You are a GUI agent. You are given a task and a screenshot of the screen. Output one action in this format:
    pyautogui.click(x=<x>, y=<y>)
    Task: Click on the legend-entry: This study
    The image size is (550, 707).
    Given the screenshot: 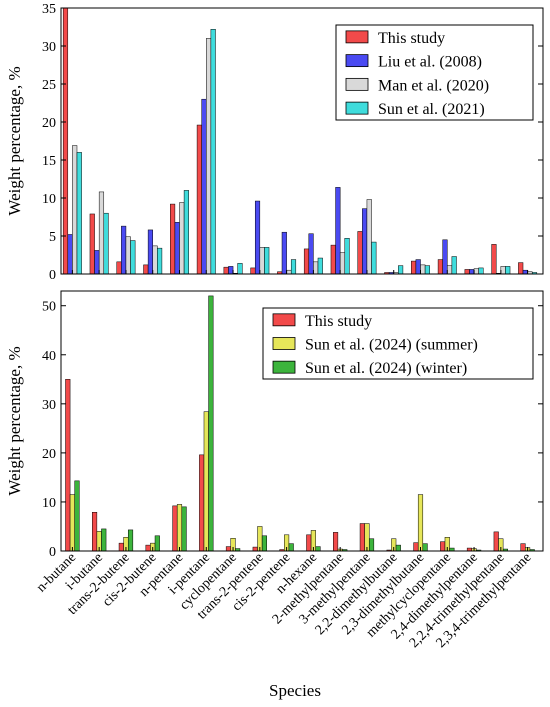 What is the action you would take?
    pyautogui.click(x=411, y=38)
    